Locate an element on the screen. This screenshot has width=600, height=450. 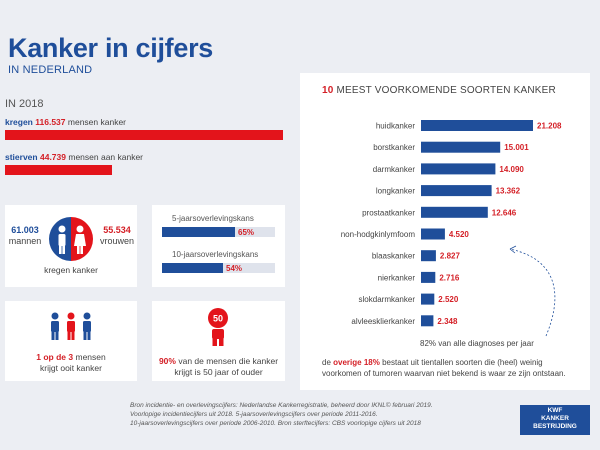
bar-value-label: 2.827 is located at coordinates (450, 256).